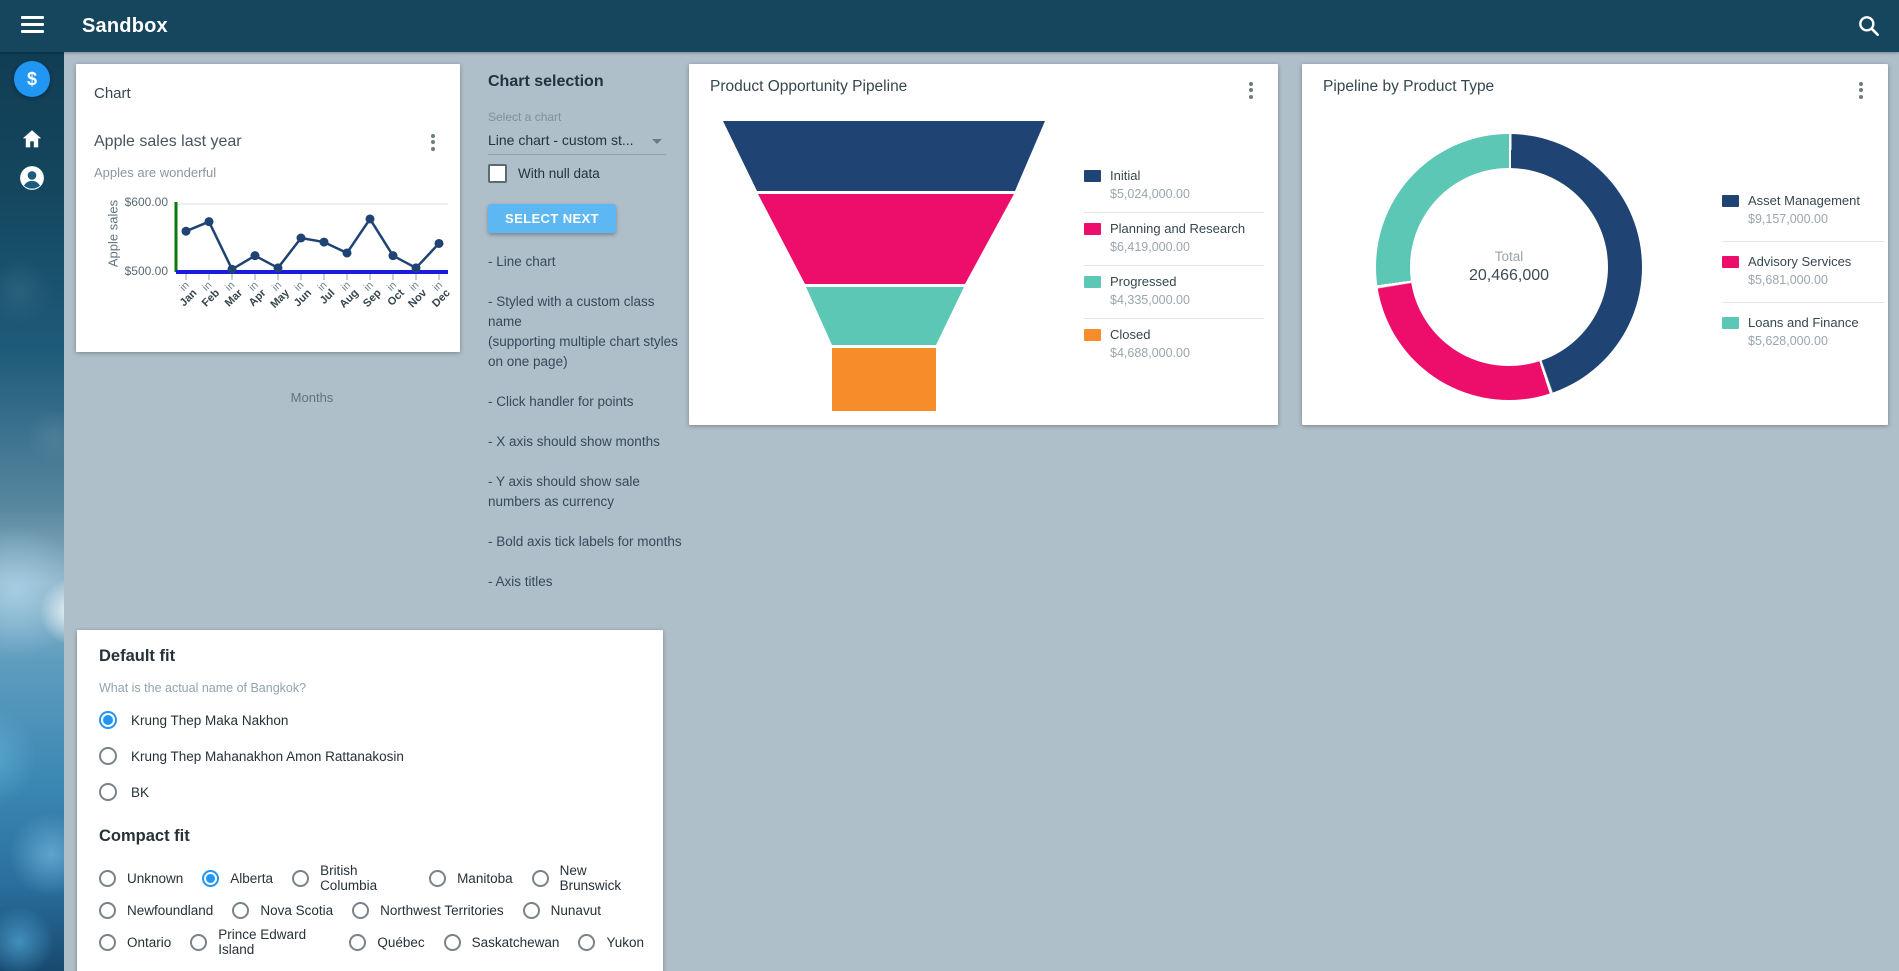 The height and width of the screenshot is (971, 1899). I want to click on radio-label: Québec, so click(401, 942).